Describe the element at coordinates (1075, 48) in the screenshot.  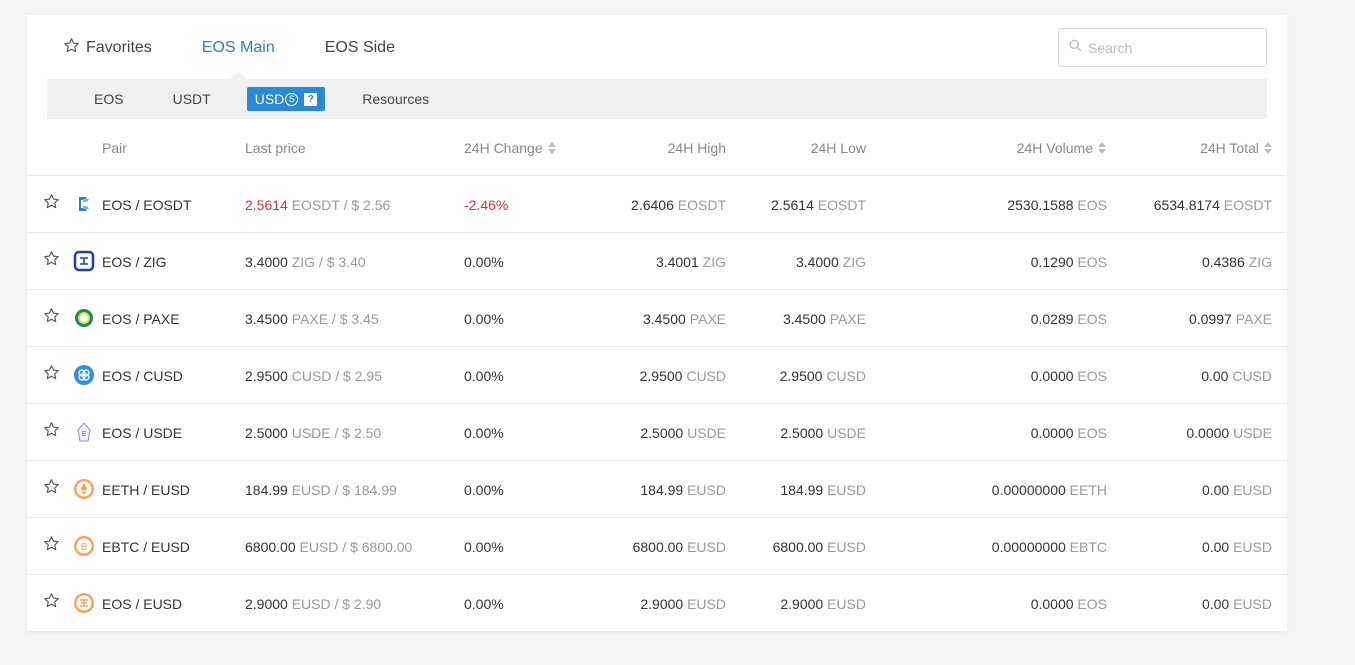
I see `search-icon` at that location.